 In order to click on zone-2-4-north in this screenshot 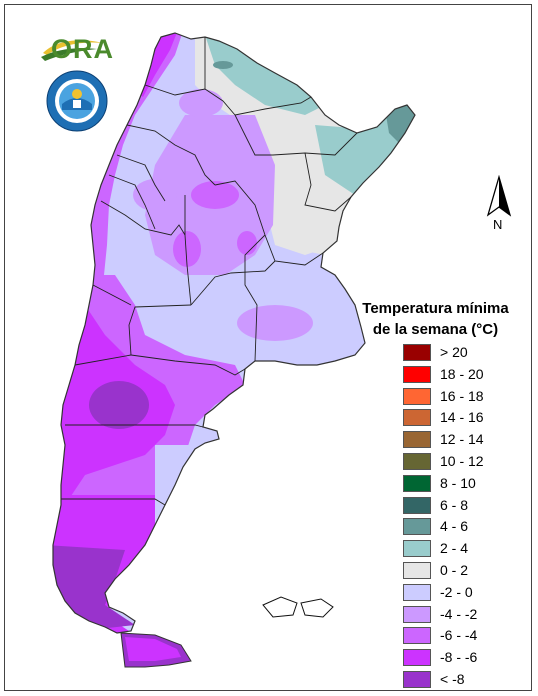, I will do `click(265, 75)`.